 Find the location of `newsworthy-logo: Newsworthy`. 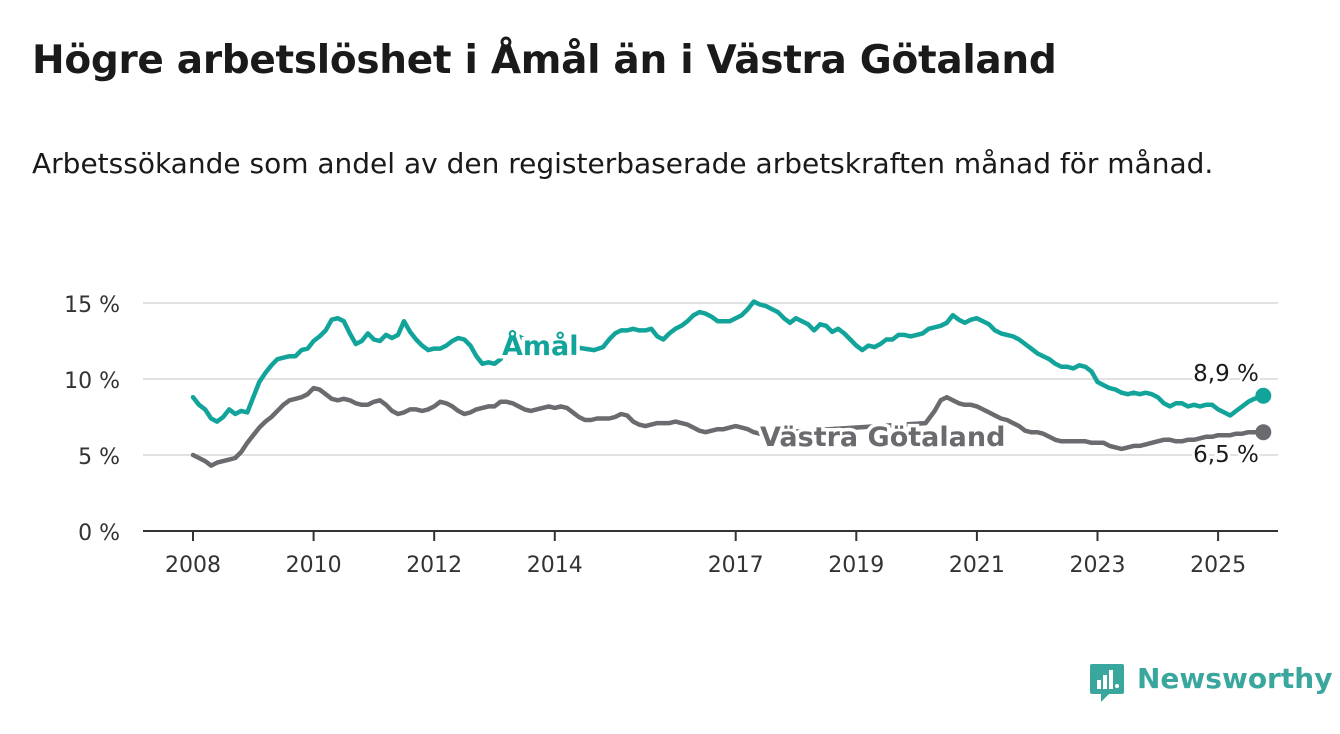

newsworthy-logo: Newsworthy is located at coordinates (1210, 684).